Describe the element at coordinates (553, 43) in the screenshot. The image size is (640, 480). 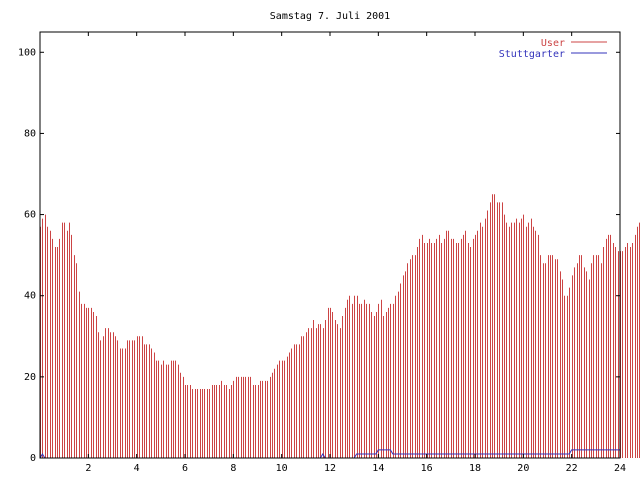
I see `legend-label-user: User` at that location.